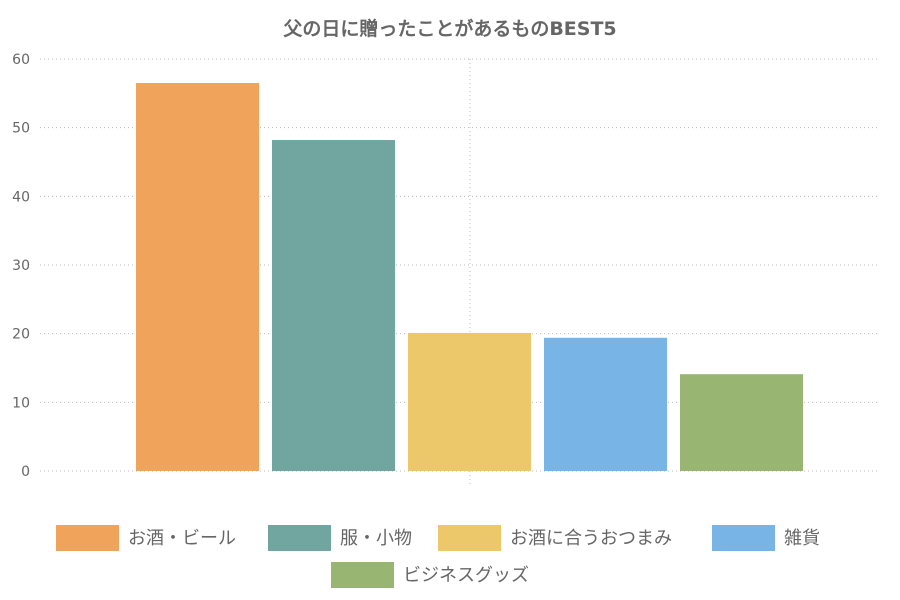 The width and height of the screenshot is (900, 600). I want to click on legend-label: 服・小物, so click(376, 538).